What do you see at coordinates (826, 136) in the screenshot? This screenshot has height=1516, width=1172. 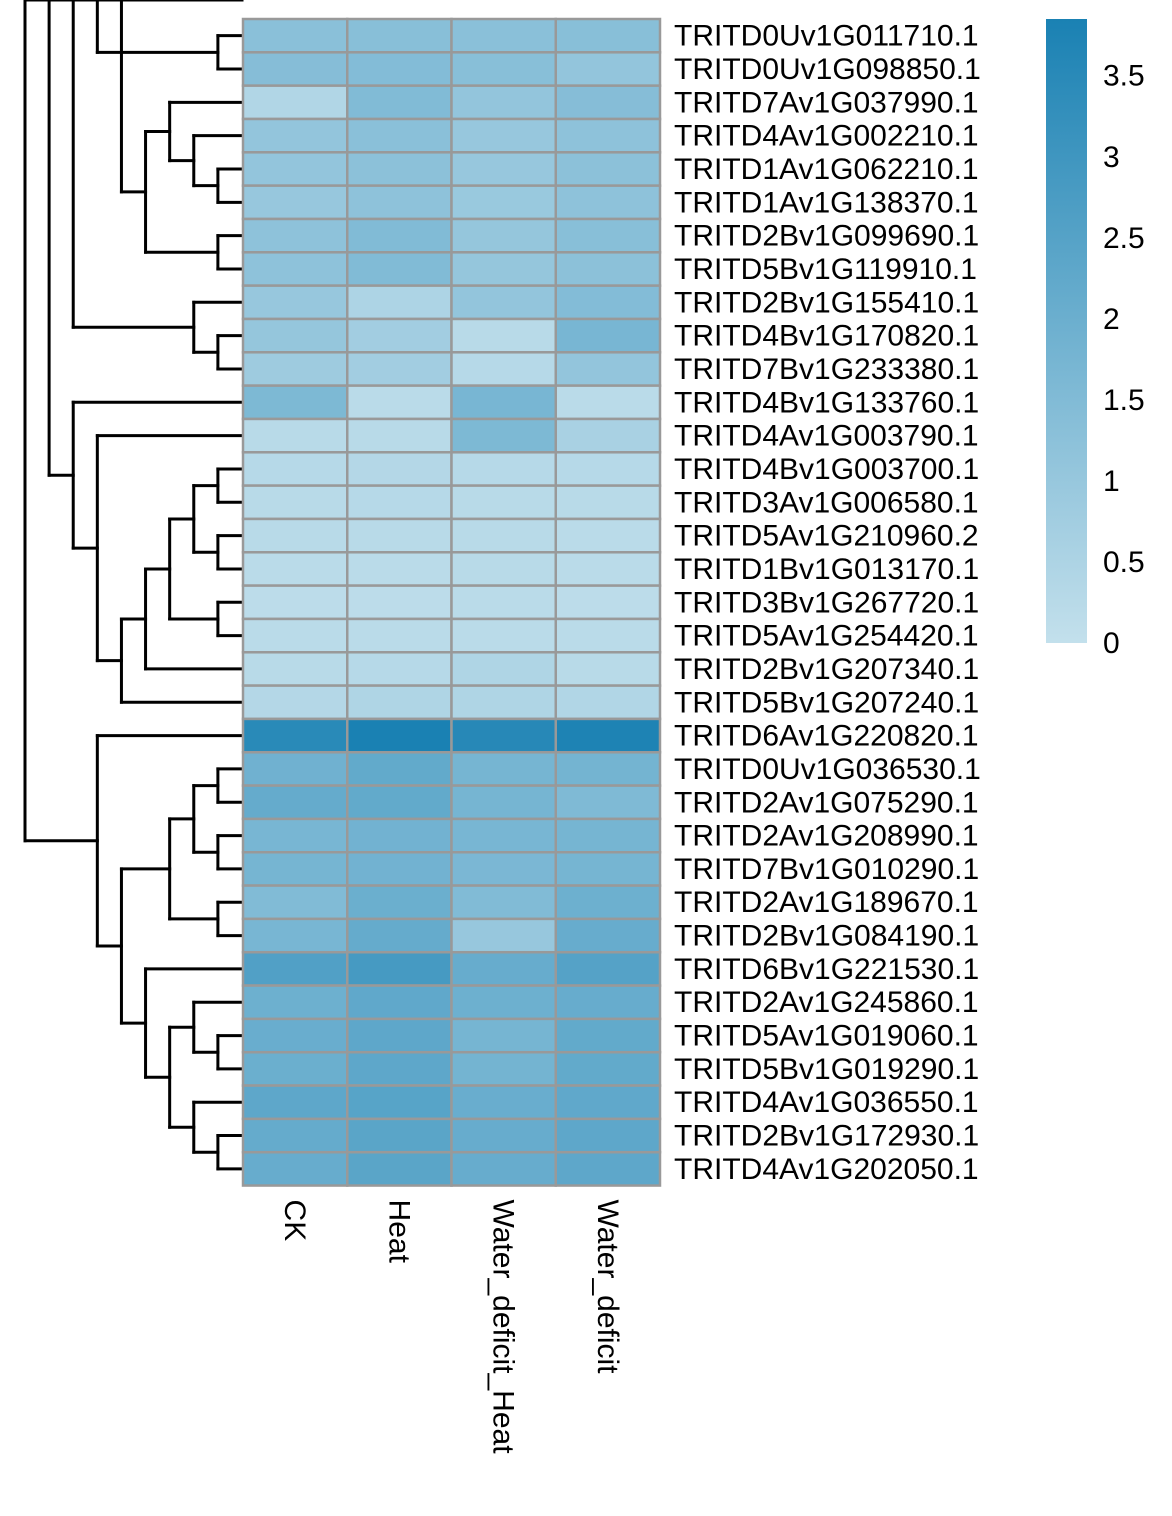 I see `row-label: TRITD4Av1G002210.1` at bounding box center [826, 136].